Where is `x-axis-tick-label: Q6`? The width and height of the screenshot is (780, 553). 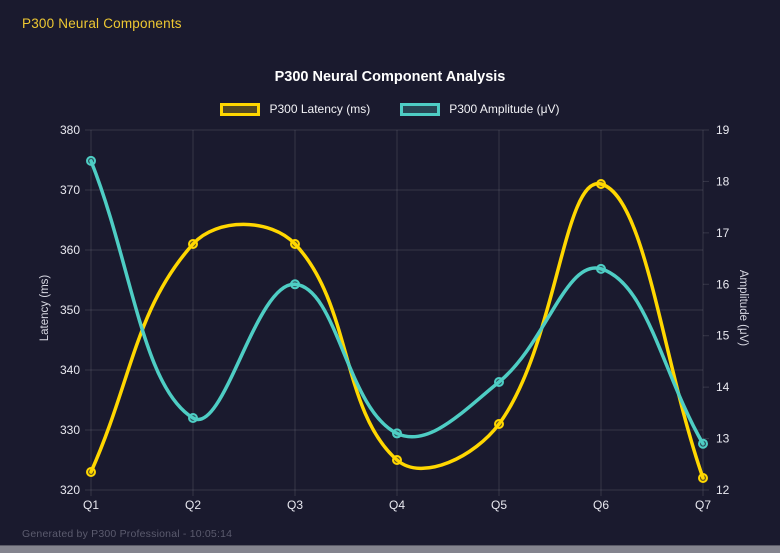
x-axis-tick-label: Q6 is located at coordinates (601, 505).